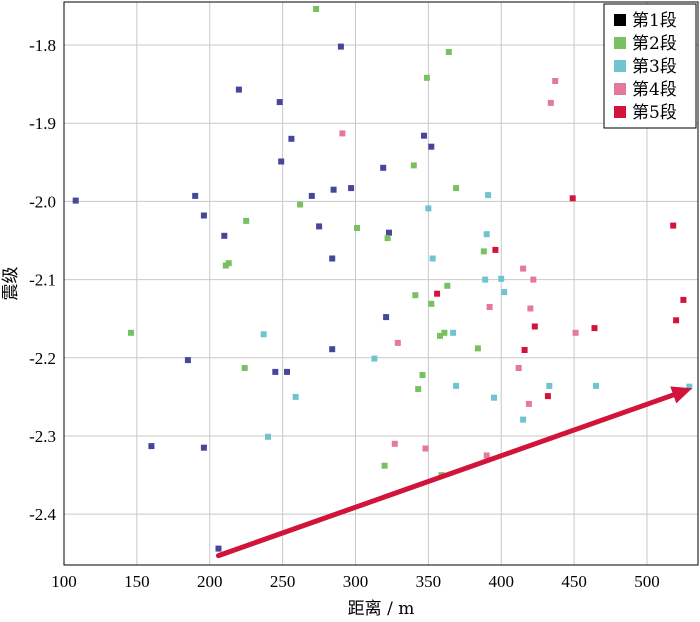 The image size is (700, 622). Describe the element at coordinates (654, 113) in the screenshot. I see `legend-label: 第5段` at that location.